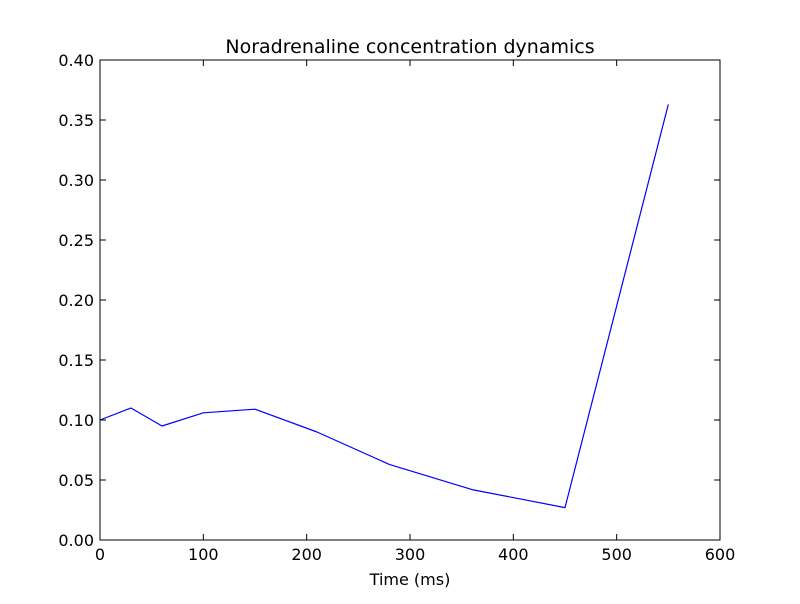 The width and height of the screenshot is (800, 604). I want to click on y-tick-label: 0.05, so click(76, 480).